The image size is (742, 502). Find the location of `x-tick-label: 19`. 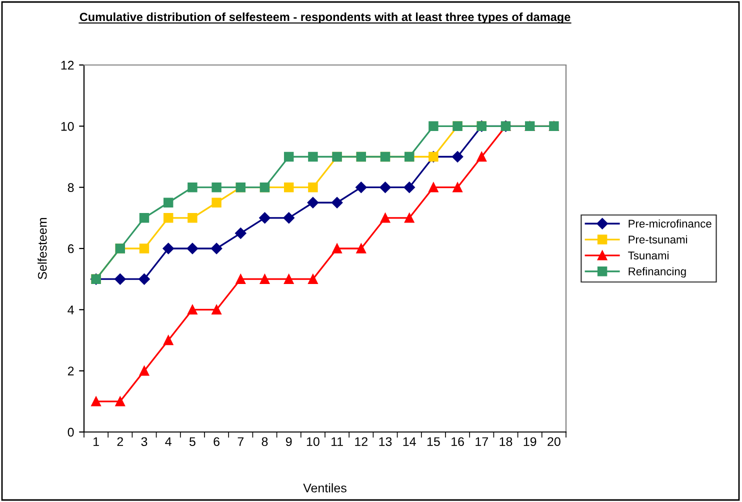

x-tick-label: 19 is located at coordinates (530, 441).